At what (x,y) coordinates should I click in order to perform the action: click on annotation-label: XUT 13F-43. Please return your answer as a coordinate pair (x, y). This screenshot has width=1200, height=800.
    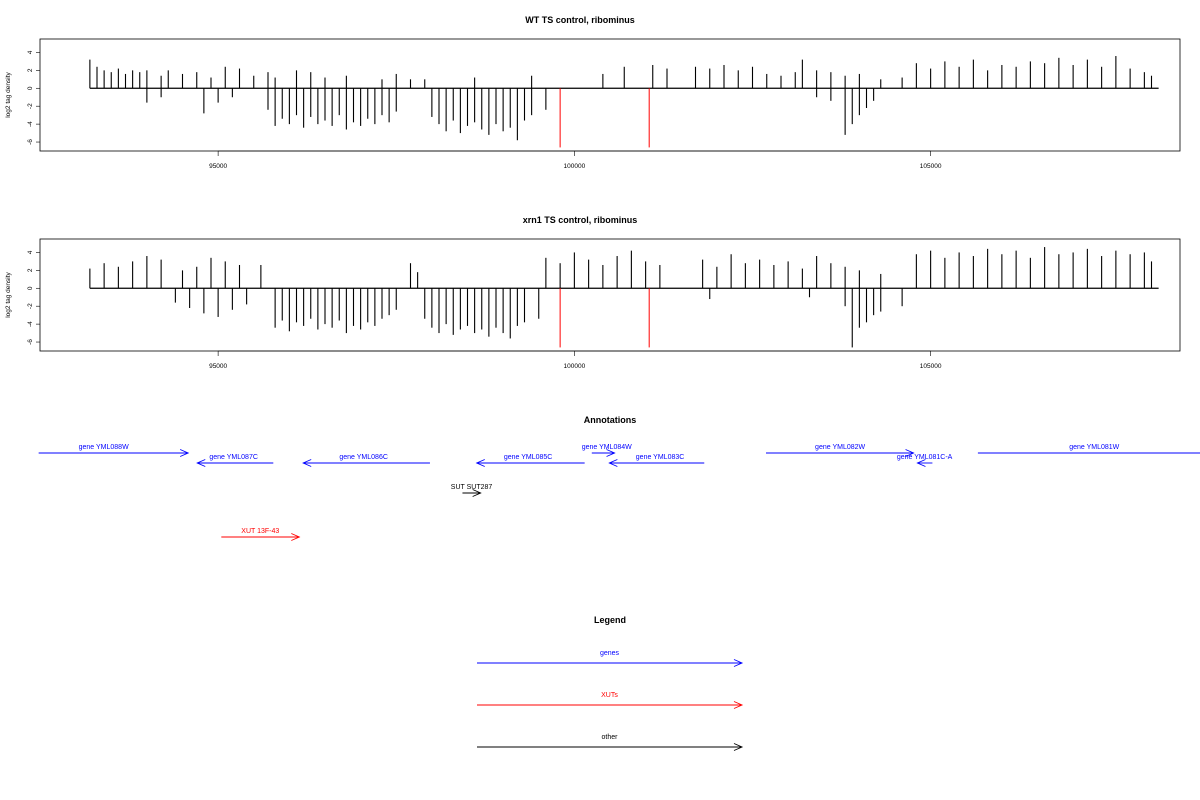
    Looking at the image, I should click on (260, 531).